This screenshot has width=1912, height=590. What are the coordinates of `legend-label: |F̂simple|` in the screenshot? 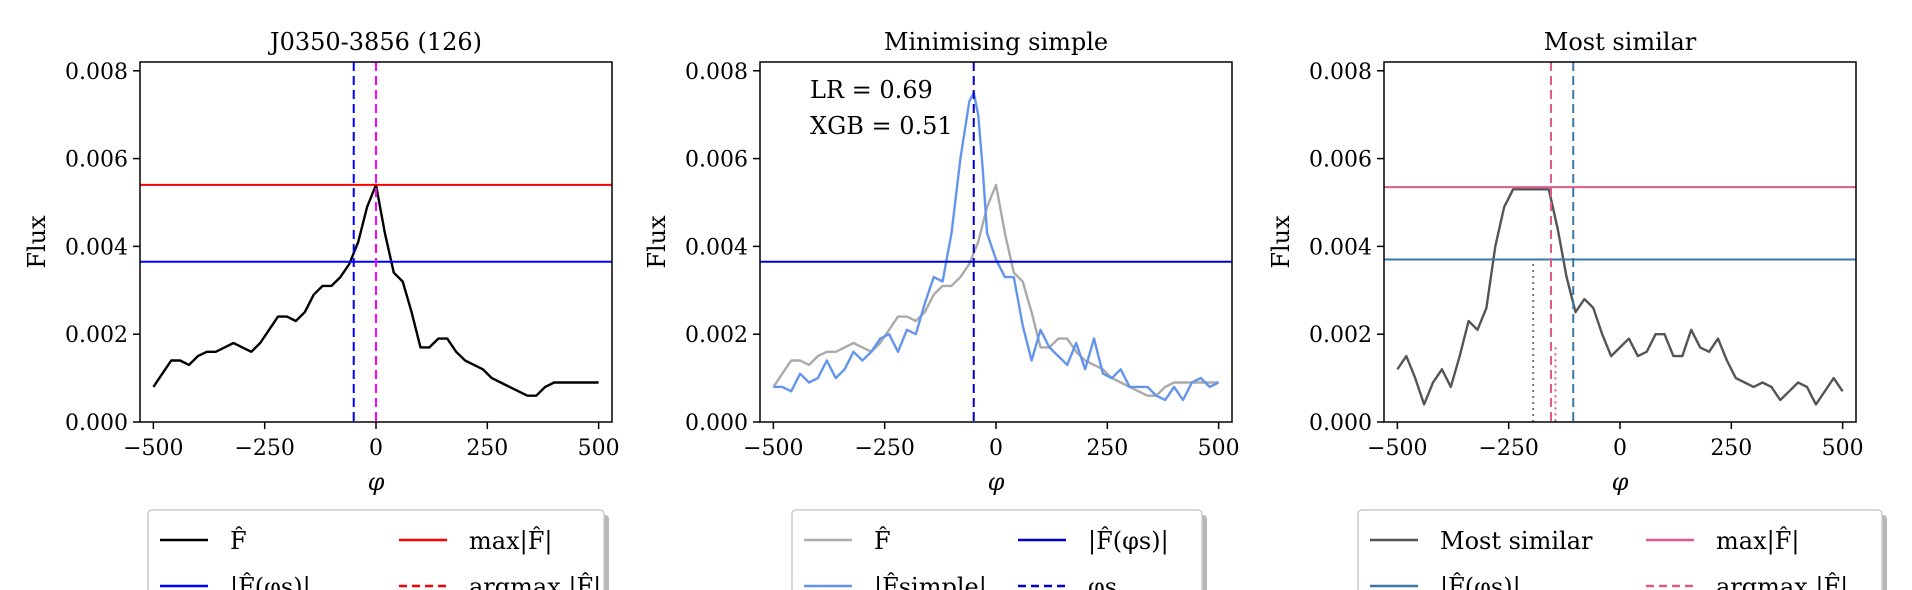 It's located at (930, 581).